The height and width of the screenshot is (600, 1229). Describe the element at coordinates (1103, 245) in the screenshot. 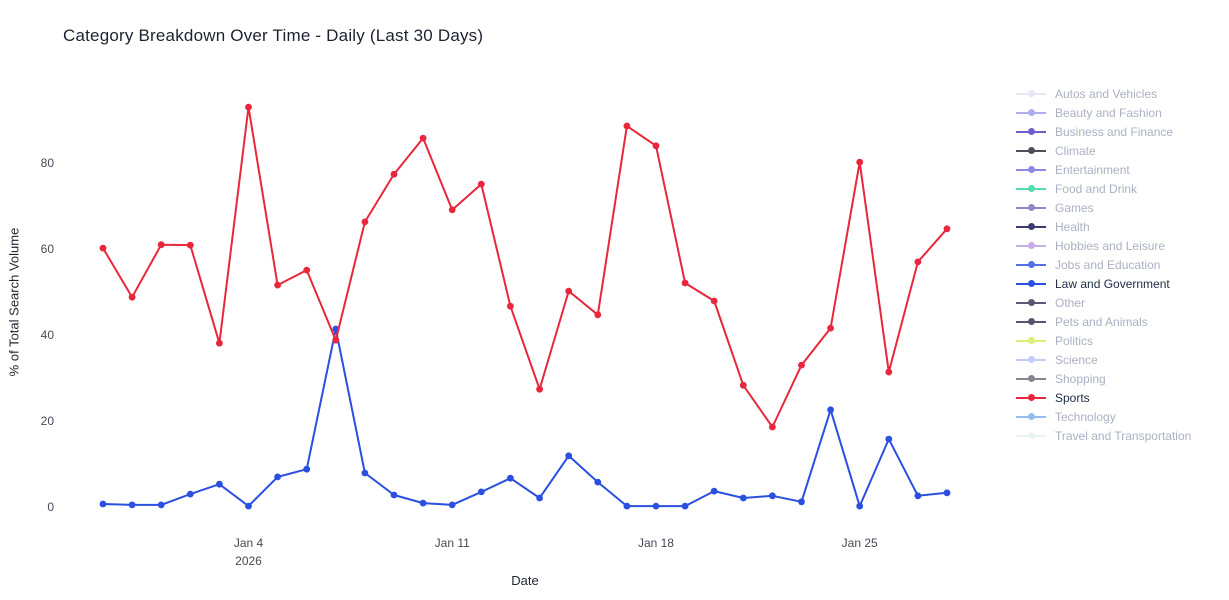

I see `legend-item-hobbies-and-leisure: Hobbies and Leisure` at that location.